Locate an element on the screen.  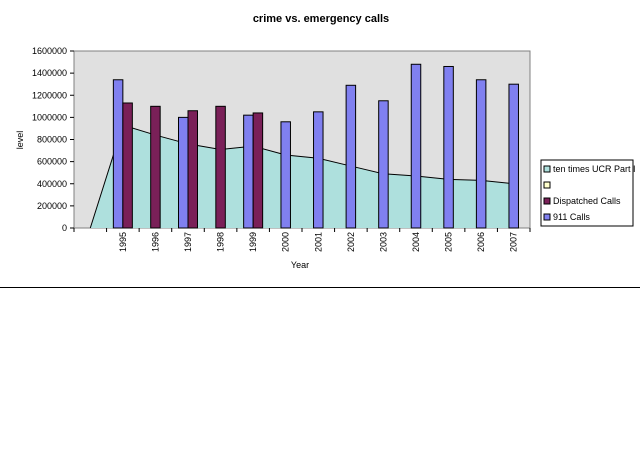
calls911-bar-2001 is located at coordinates (318, 170).